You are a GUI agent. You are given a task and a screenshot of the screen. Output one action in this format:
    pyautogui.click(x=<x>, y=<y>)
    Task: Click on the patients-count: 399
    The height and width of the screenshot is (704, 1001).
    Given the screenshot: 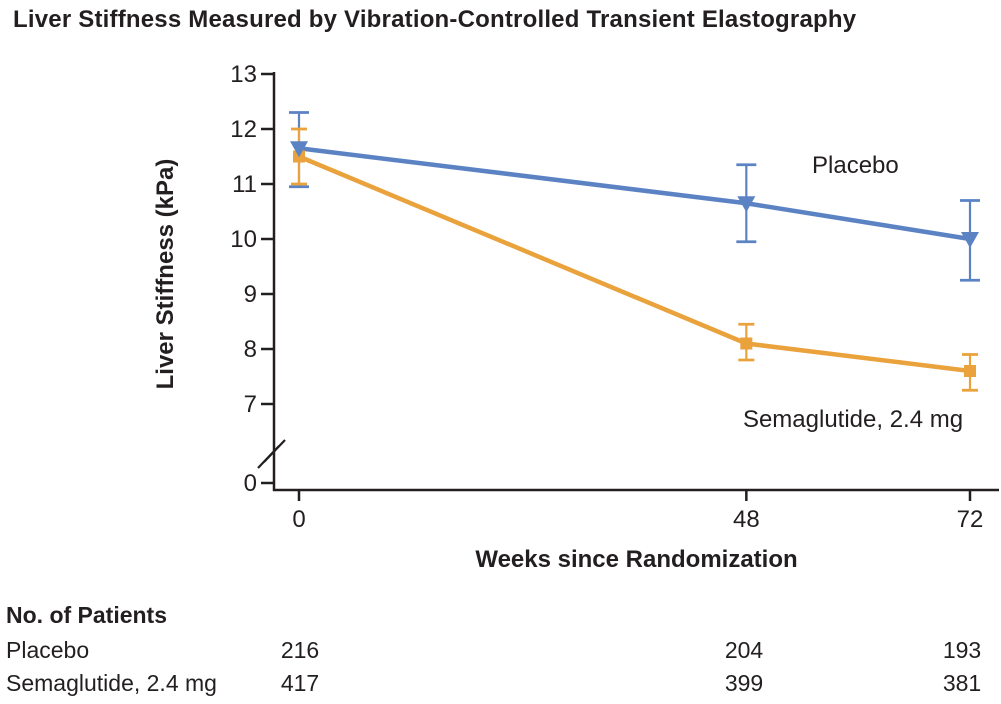 What is the action you would take?
    pyautogui.click(x=744, y=683)
    